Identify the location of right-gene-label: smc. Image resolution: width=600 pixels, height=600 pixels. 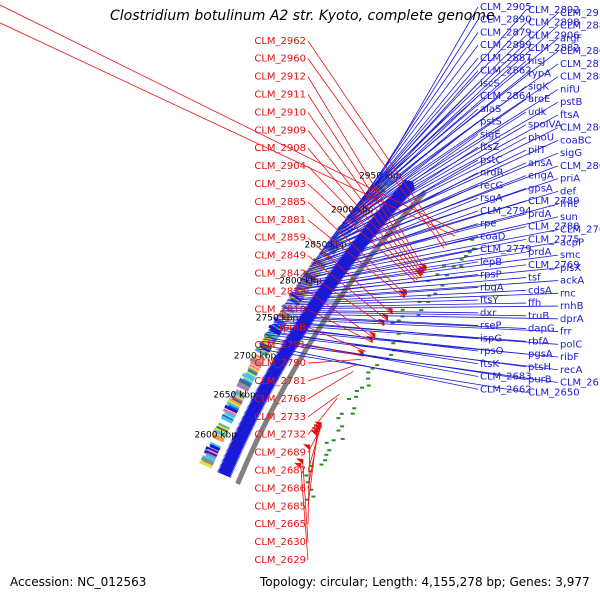
(570, 255).